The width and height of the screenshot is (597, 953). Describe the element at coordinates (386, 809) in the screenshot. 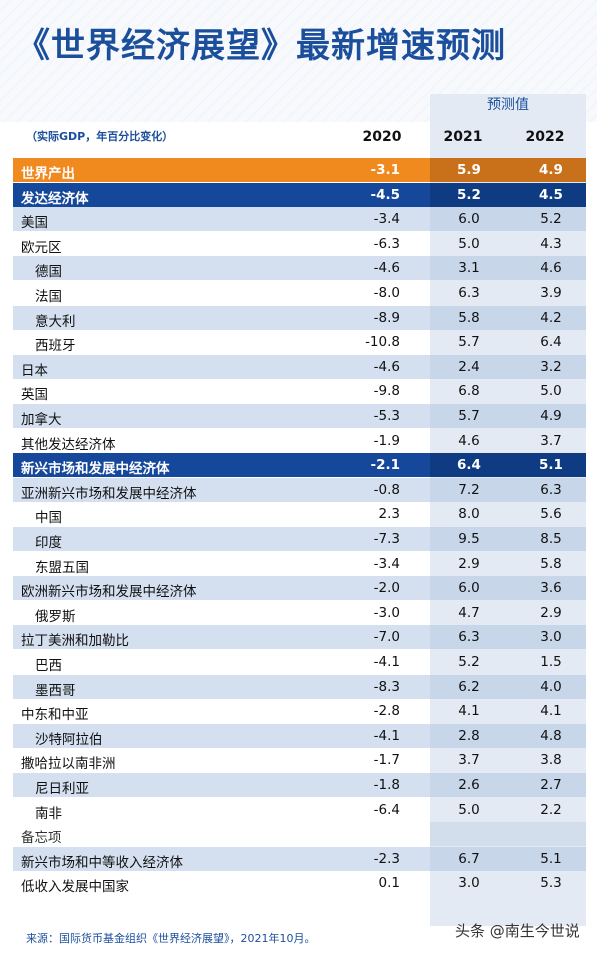

I see `value-2020: -6.4` at that location.